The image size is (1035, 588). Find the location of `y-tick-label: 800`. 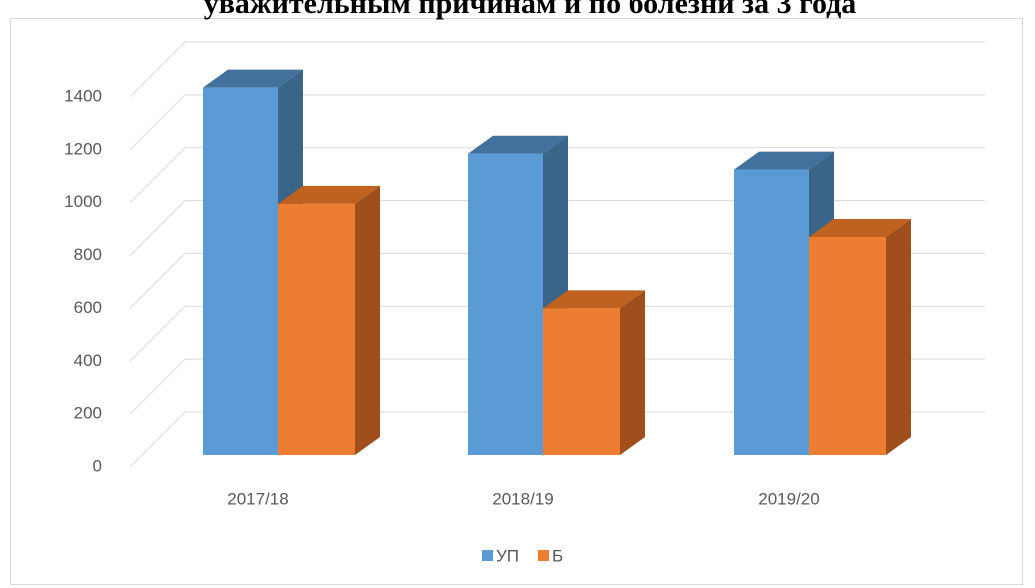

y-tick-label: 800 is located at coordinates (88, 254).